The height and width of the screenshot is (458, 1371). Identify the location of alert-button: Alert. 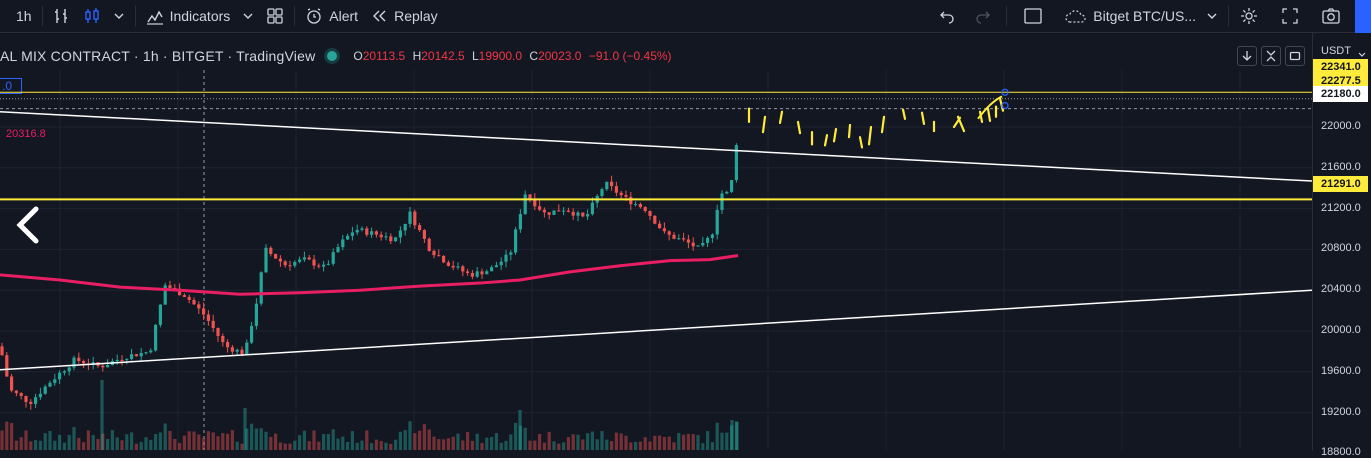
(331, 16).